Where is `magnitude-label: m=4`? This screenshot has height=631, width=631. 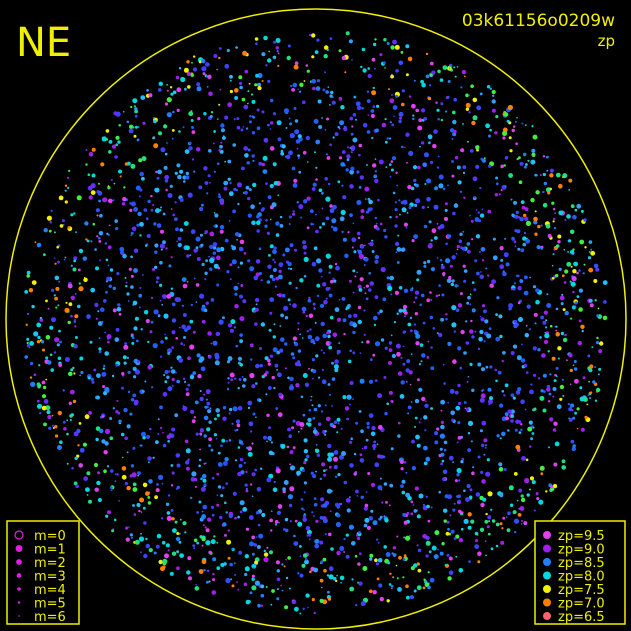 magnitude-label: m=4 is located at coordinates (50, 590).